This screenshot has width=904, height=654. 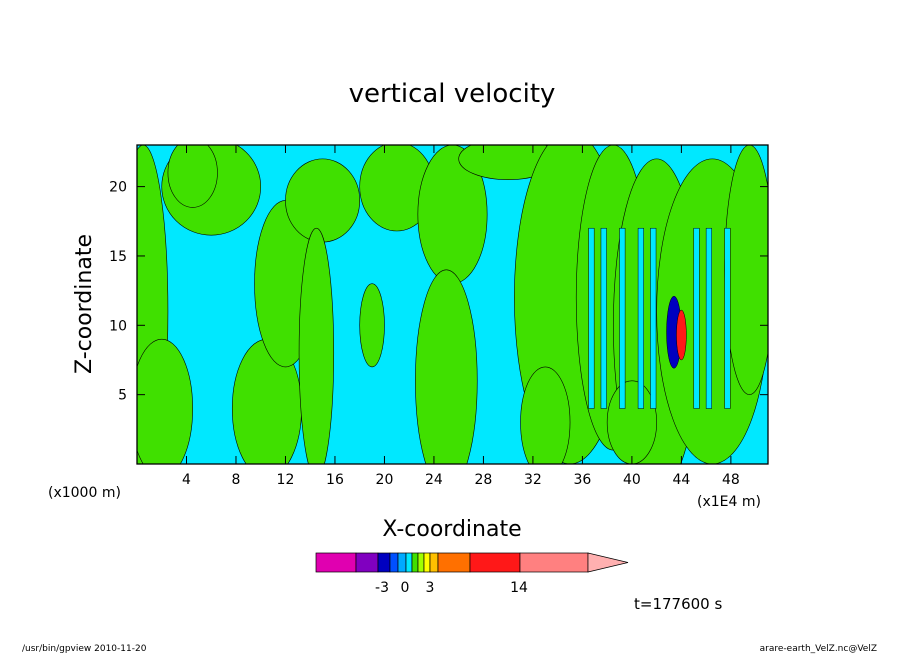 What do you see at coordinates (608, 562) in the screenshot?
I see `colorbar-extend-arrow` at bounding box center [608, 562].